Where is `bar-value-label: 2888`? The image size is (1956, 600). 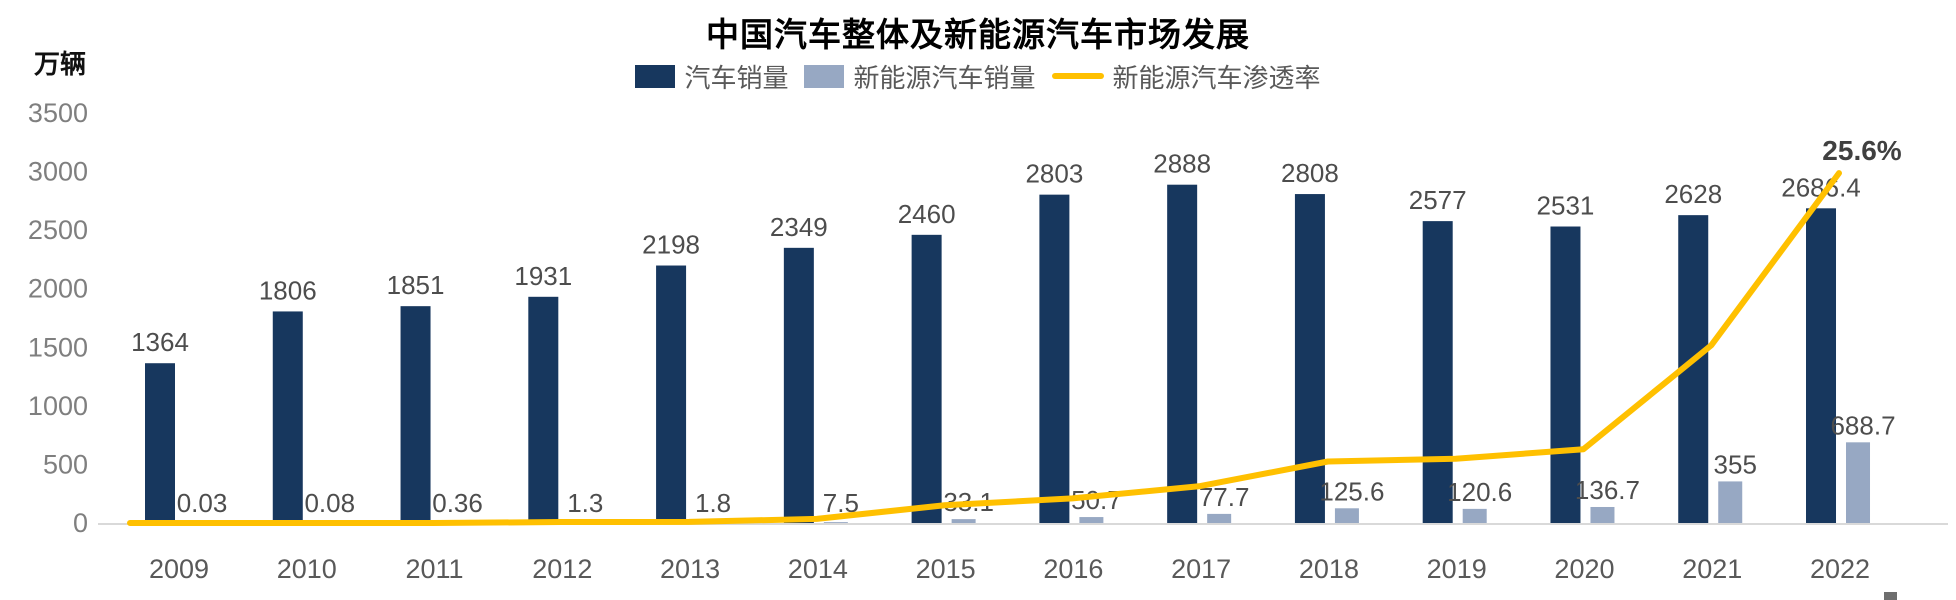 bar-value-label: 2888 is located at coordinates (1182, 164).